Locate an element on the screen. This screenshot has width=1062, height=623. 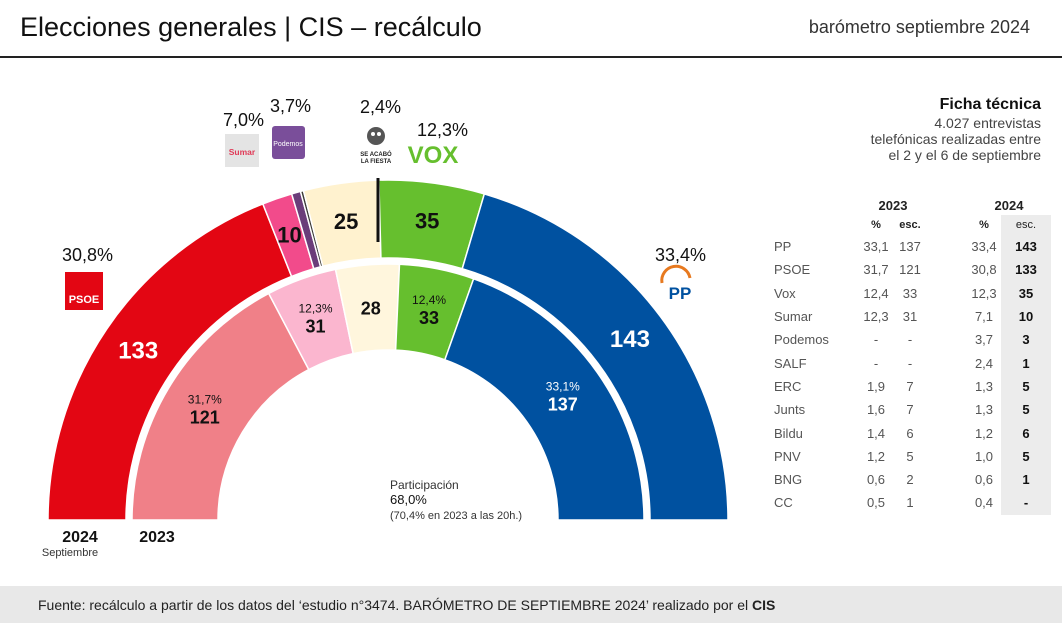
salf-logo: SE ACABÓ LA FIESTA is located at coordinates (376, 146).